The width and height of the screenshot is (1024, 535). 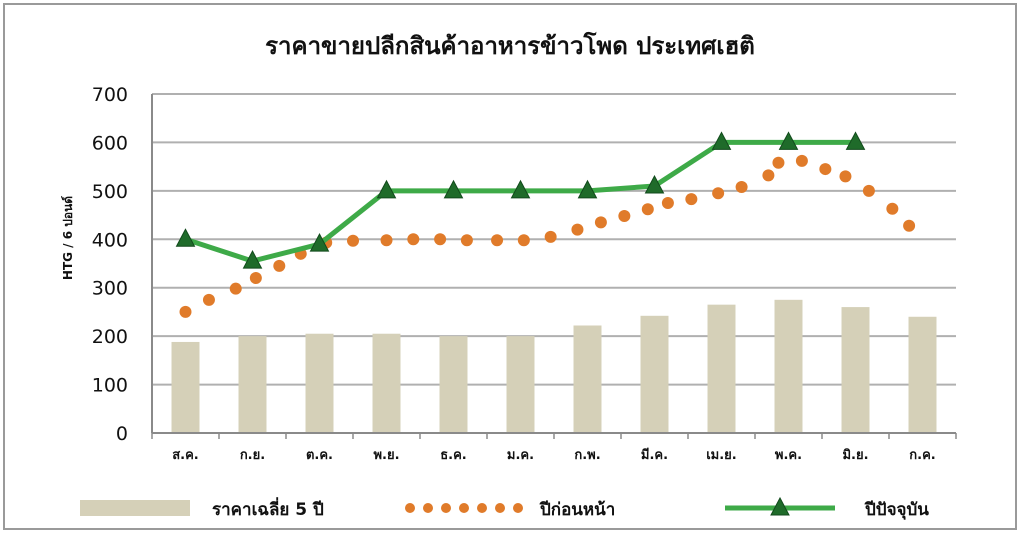 I want to click on y-tick-label: 400, so click(x=110, y=240).